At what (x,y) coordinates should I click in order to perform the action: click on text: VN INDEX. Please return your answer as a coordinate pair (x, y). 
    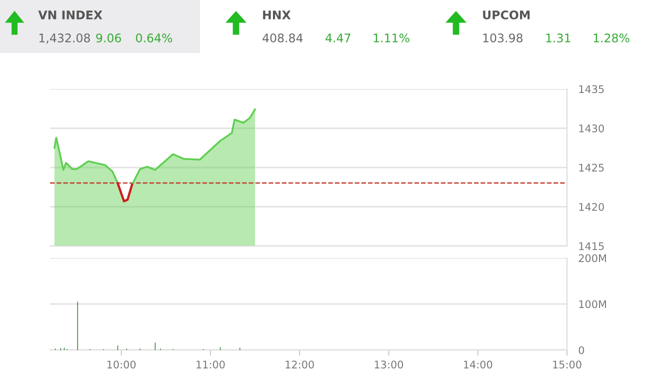
    Looking at the image, I should click on (70, 15).